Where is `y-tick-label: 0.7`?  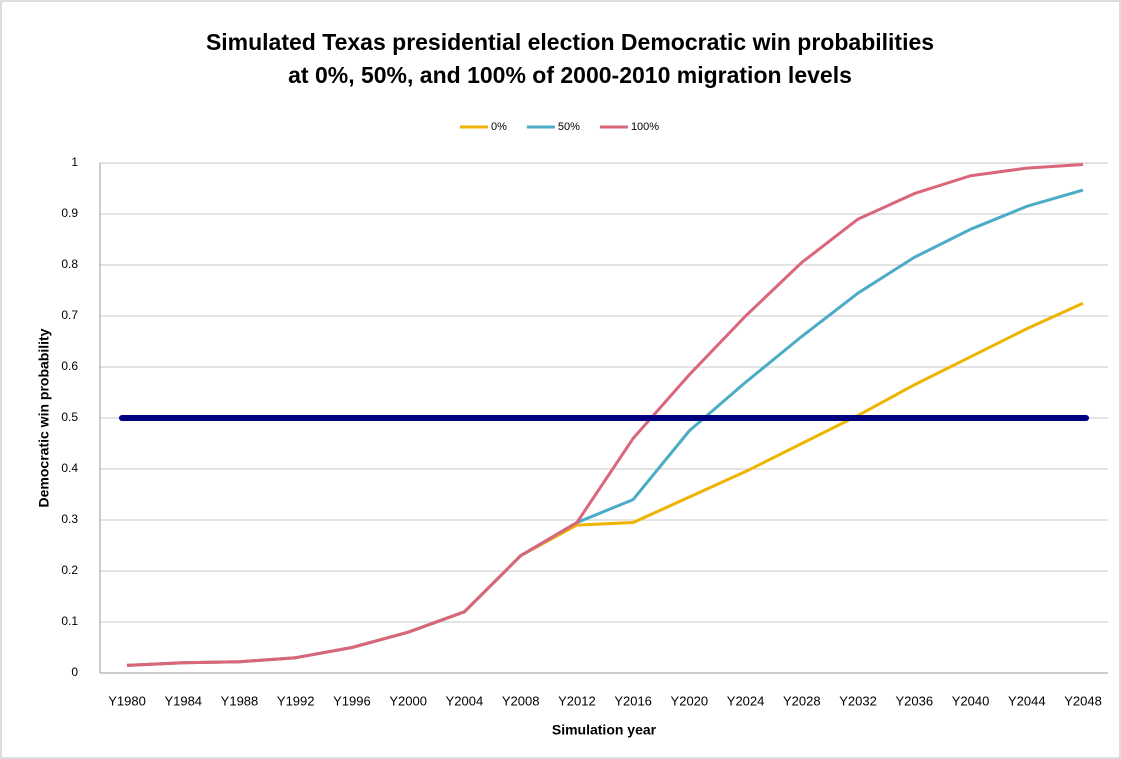 y-tick-label: 0.7 is located at coordinates (69, 315).